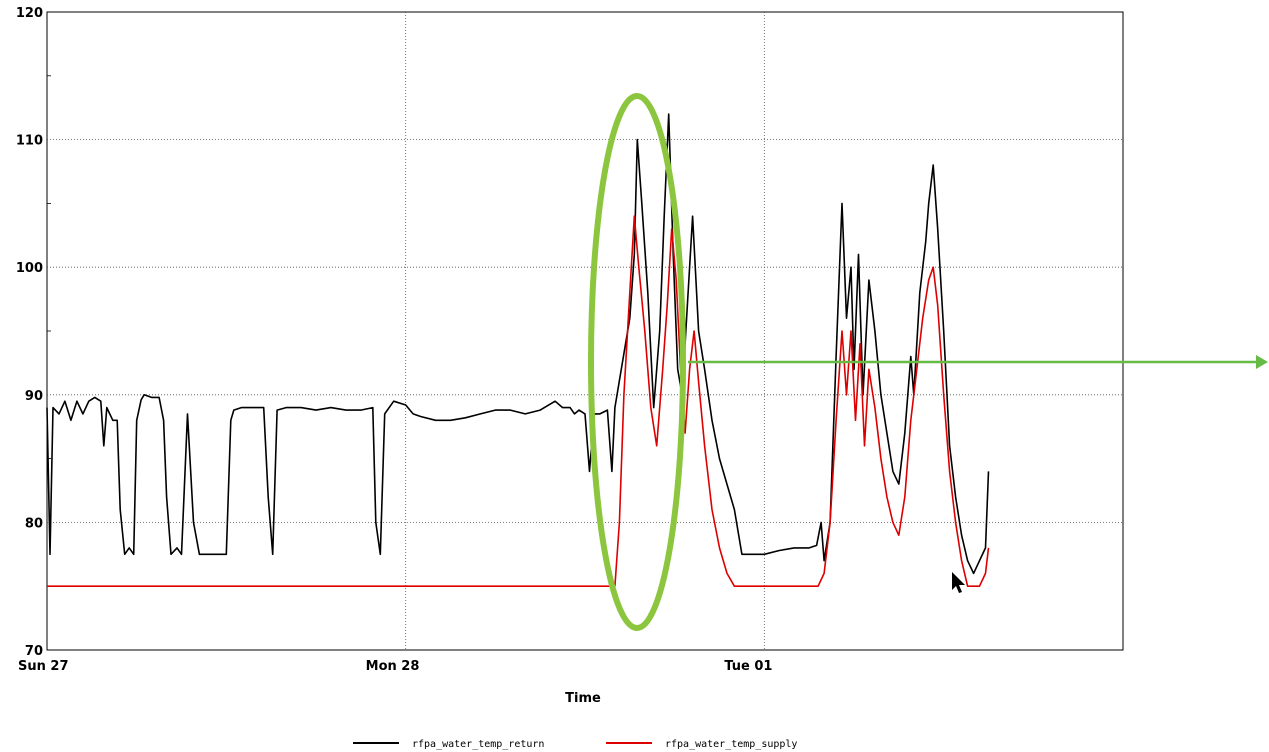 This screenshot has width=1269, height=752. Describe the element at coordinates (29, 141) in the screenshot. I see `y-tick-label-110: 110` at that location.